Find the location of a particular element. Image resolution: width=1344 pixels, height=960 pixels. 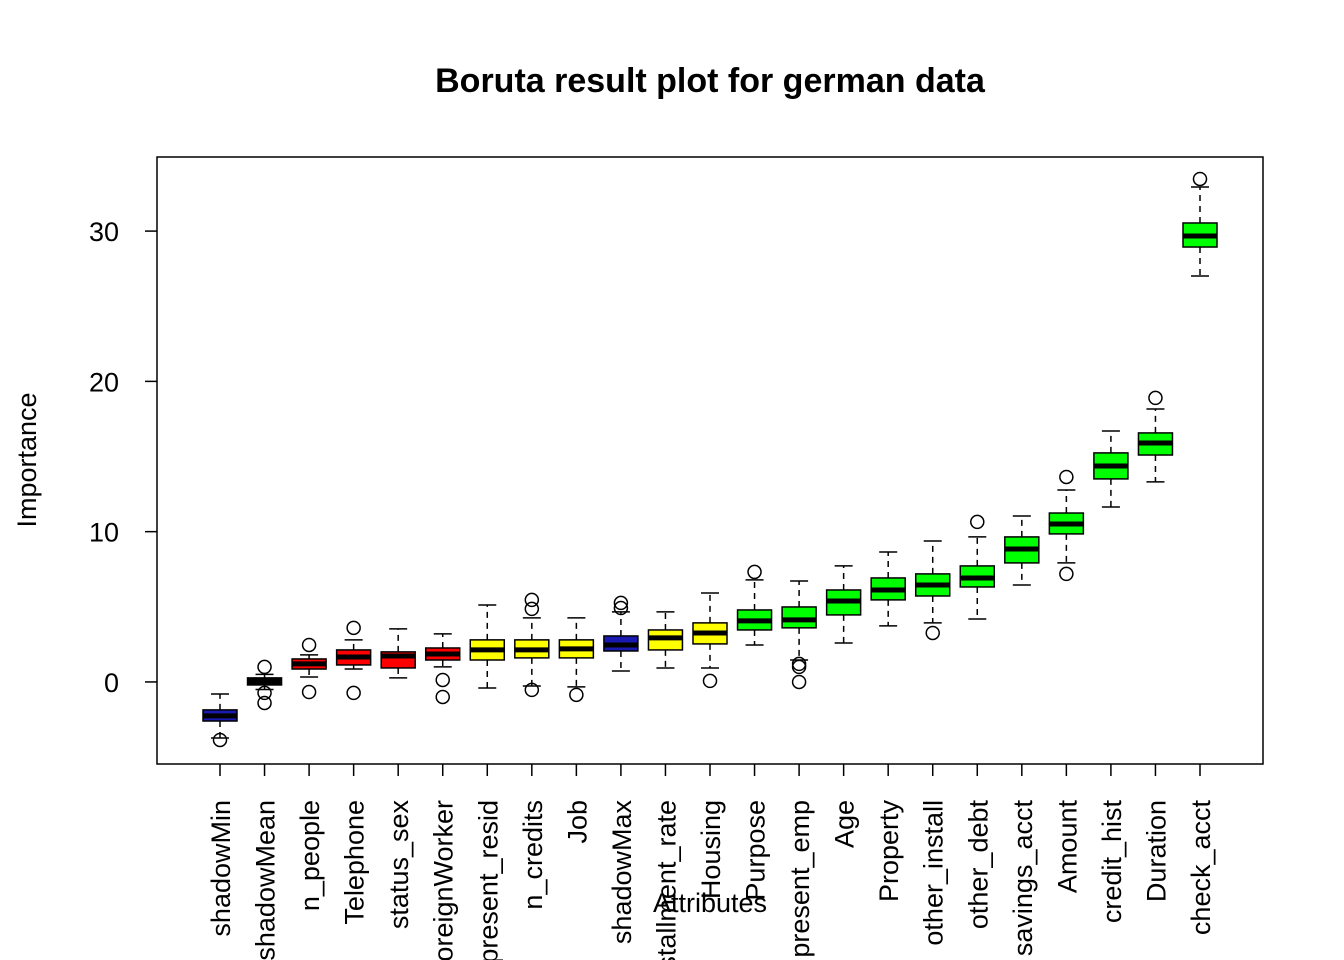

x-tick-label: status_sex is located at coordinates (399, 865).